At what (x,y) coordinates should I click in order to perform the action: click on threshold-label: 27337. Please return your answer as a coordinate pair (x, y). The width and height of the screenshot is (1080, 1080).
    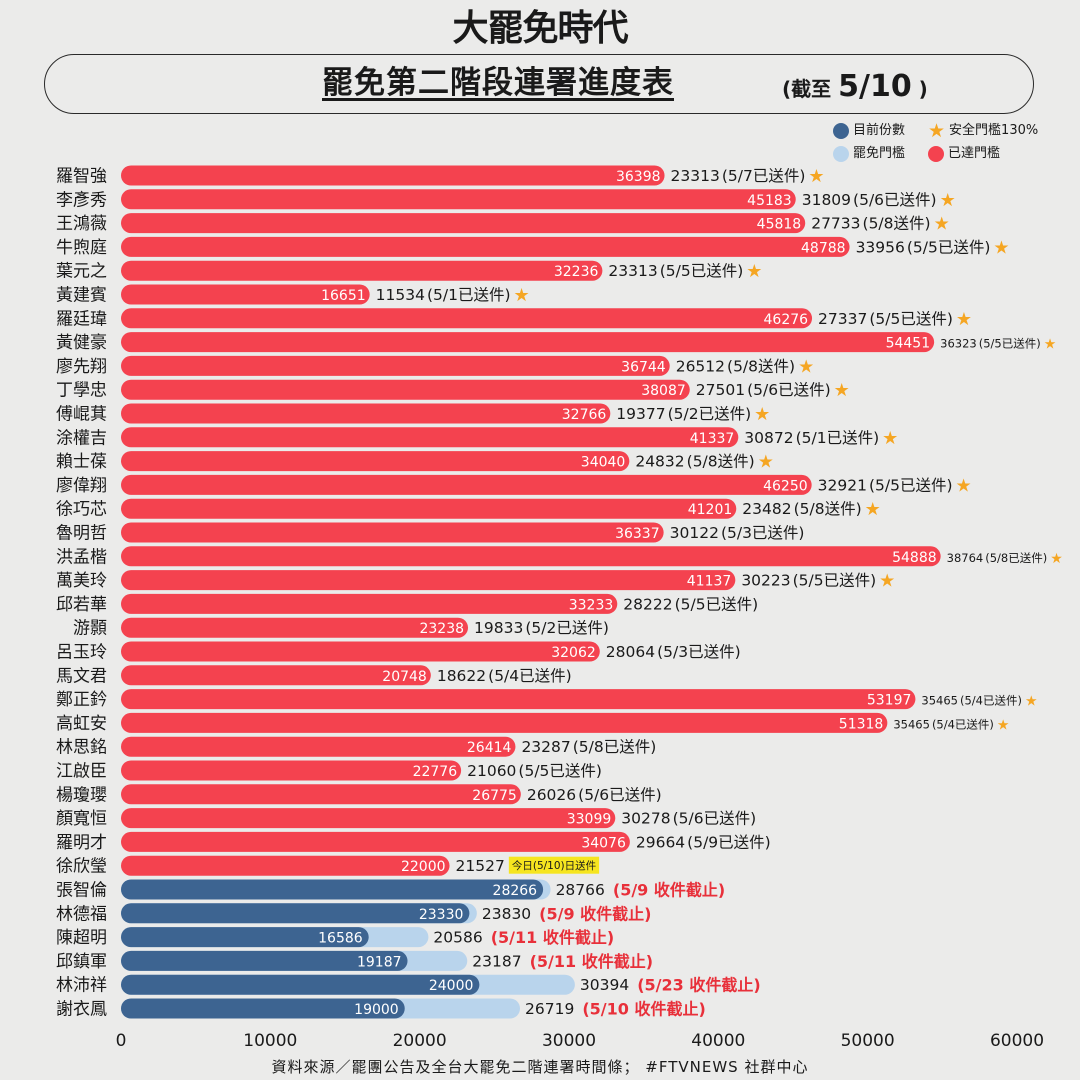
    Looking at the image, I should click on (842, 319).